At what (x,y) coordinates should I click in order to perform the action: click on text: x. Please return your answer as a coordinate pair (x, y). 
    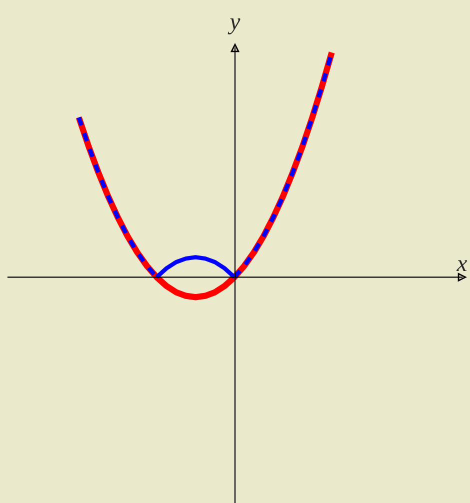
    Looking at the image, I should click on (462, 266).